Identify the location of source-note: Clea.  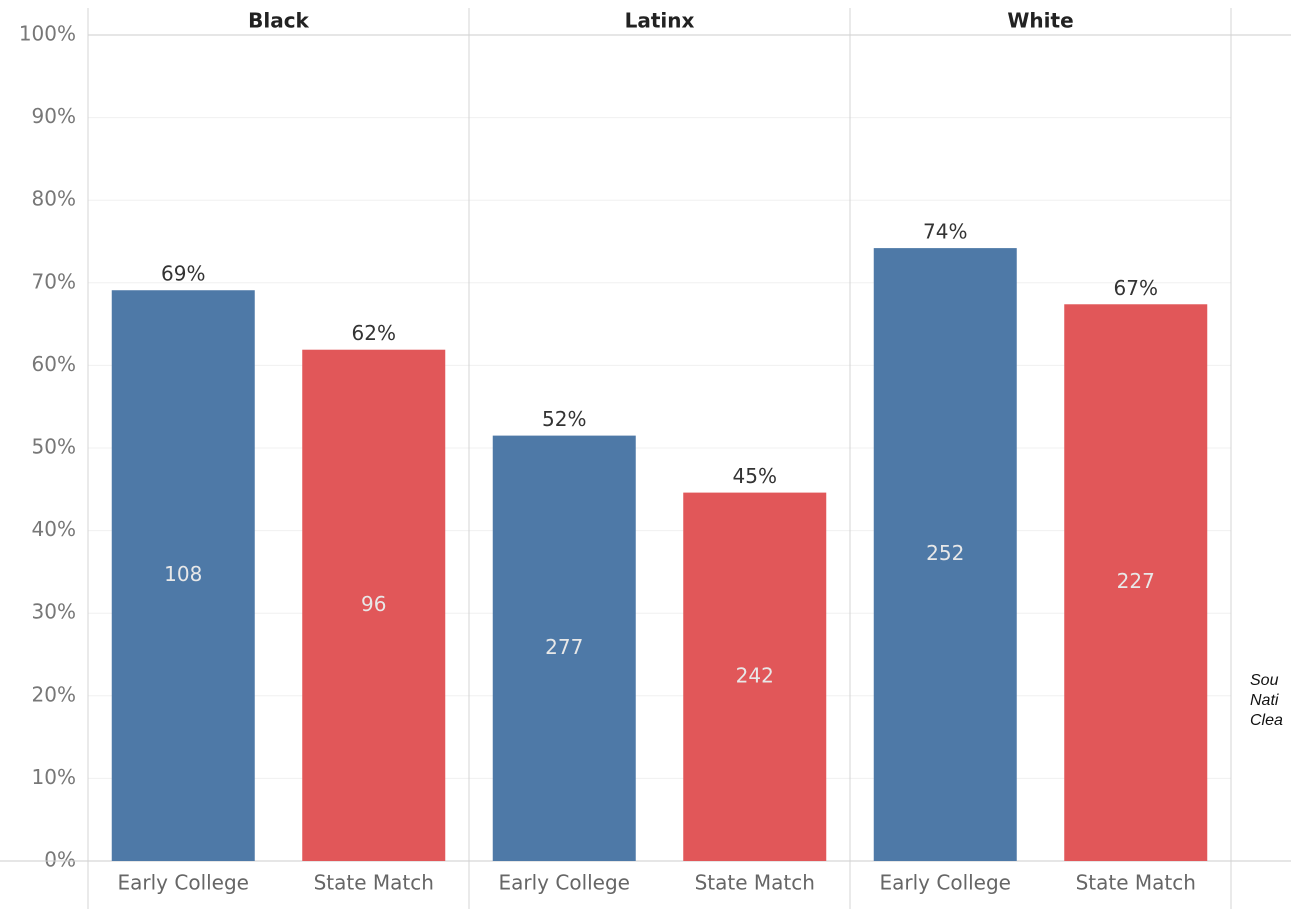
(1266, 720).